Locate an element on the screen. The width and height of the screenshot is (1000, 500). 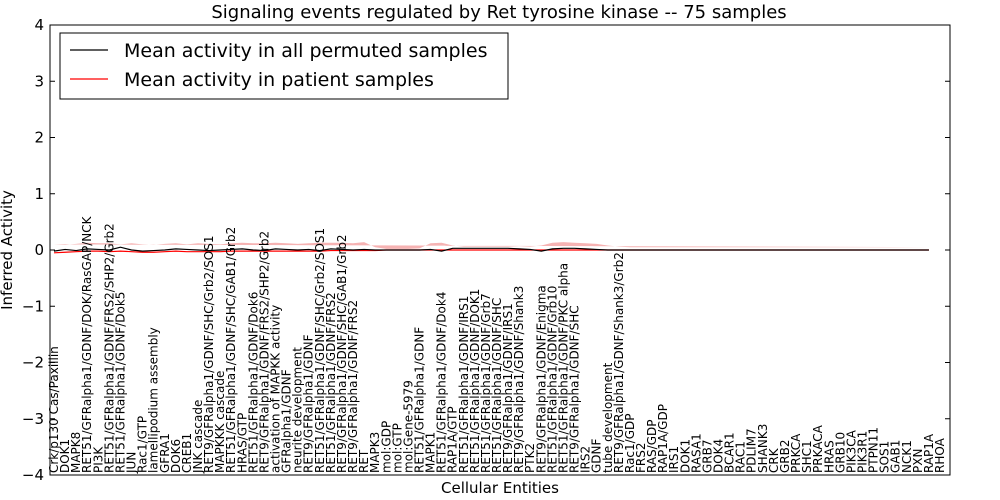
x-axis-label: Cellular Entities is located at coordinates (500, 488).